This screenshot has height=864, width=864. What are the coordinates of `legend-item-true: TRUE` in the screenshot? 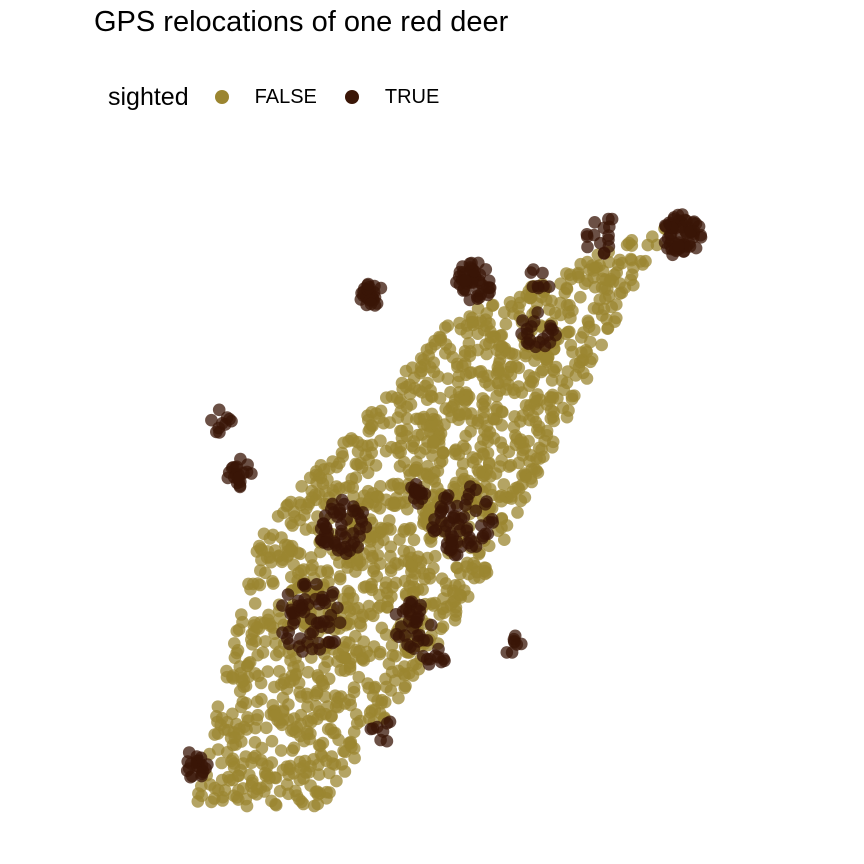 It's located at (391, 97).